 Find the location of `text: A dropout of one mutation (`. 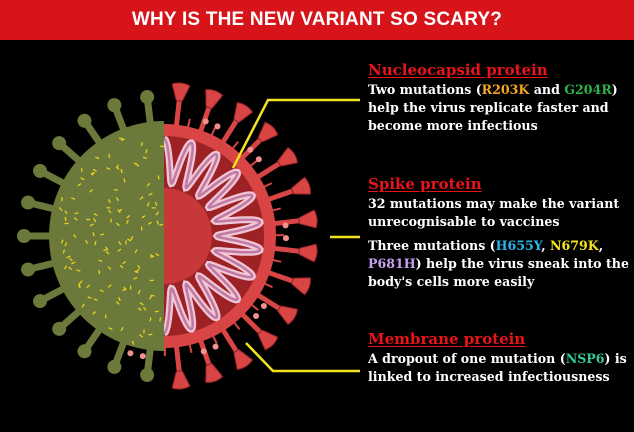

text: A dropout of one mutation ( is located at coordinates (467, 358).